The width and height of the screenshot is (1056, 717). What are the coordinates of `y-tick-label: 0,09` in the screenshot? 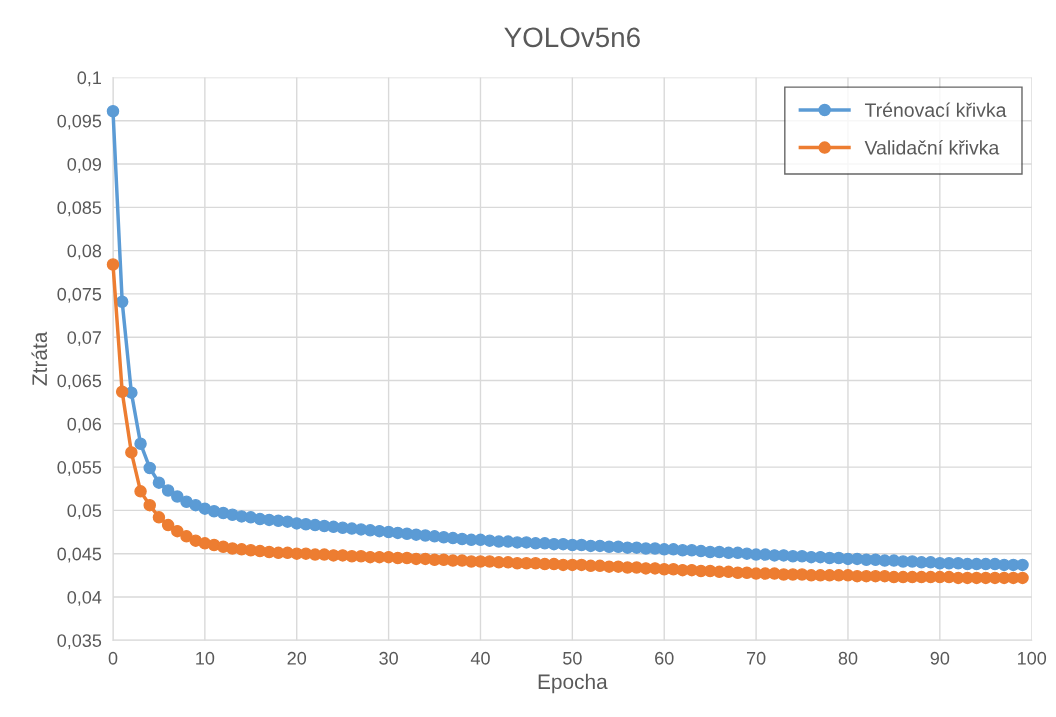 It's located at (84, 165).